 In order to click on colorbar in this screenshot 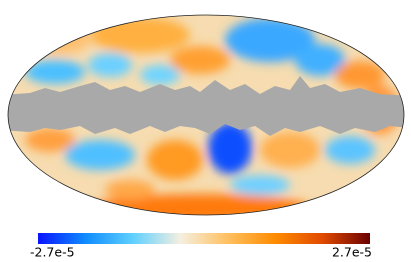, I will do `click(204, 238)`.